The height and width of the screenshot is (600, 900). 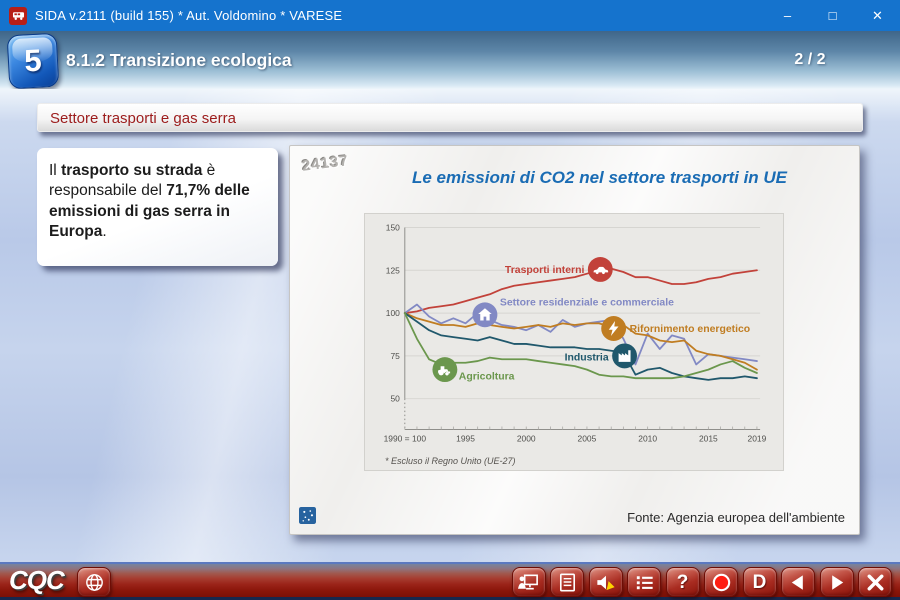 What do you see at coordinates (450, 461) in the screenshot?
I see `chart-footnote: * Escluso il Regno Unito (UE-27)` at bounding box center [450, 461].